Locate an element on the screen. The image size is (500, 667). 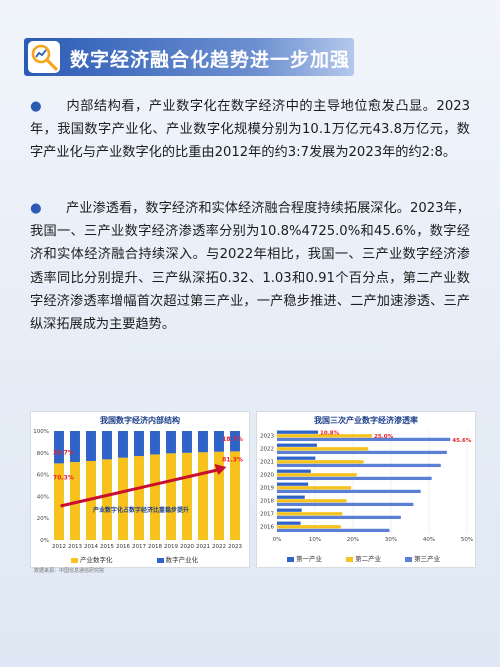
x-tick-label: 2018 is located at coordinates (155, 547).